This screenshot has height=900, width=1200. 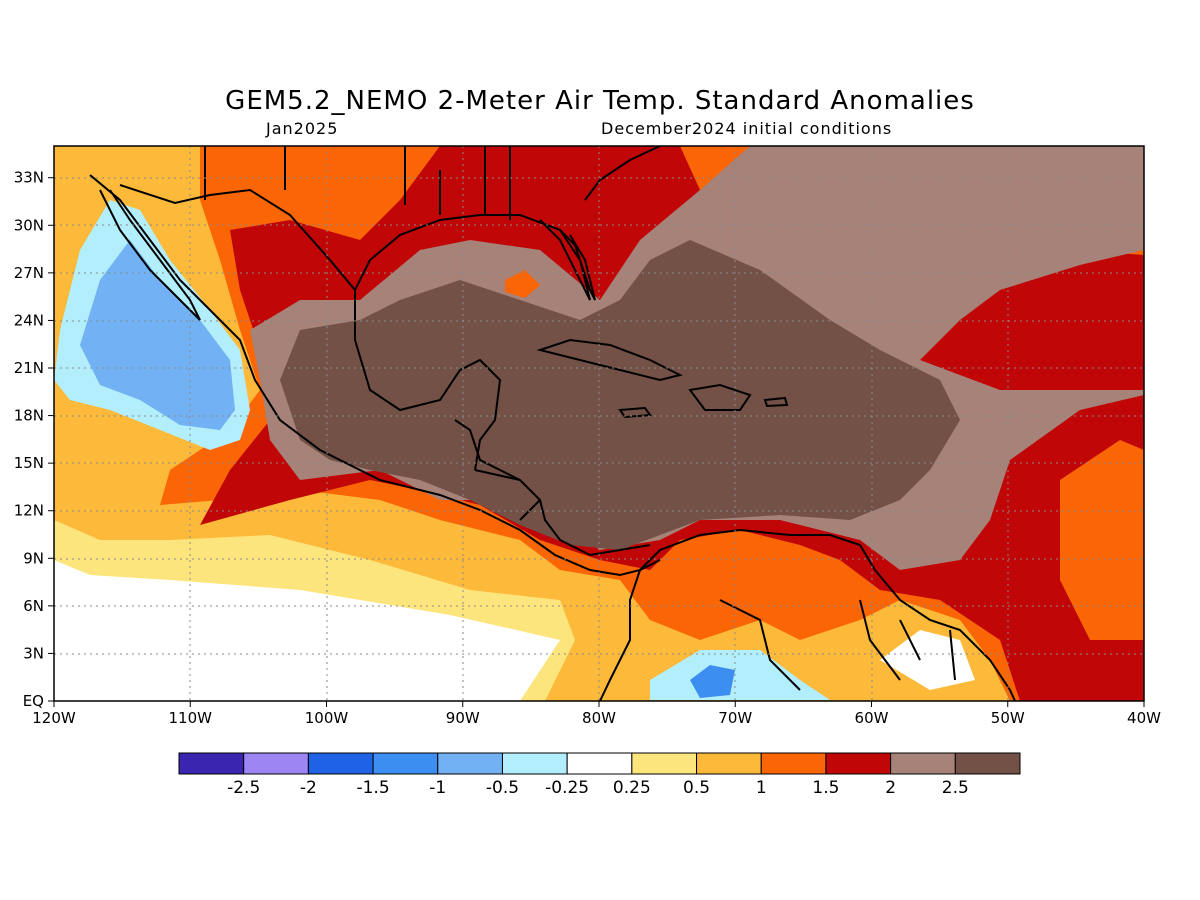 What do you see at coordinates (463, 718) in the screenshot?
I see `lon-tick-label: 90W` at bounding box center [463, 718].